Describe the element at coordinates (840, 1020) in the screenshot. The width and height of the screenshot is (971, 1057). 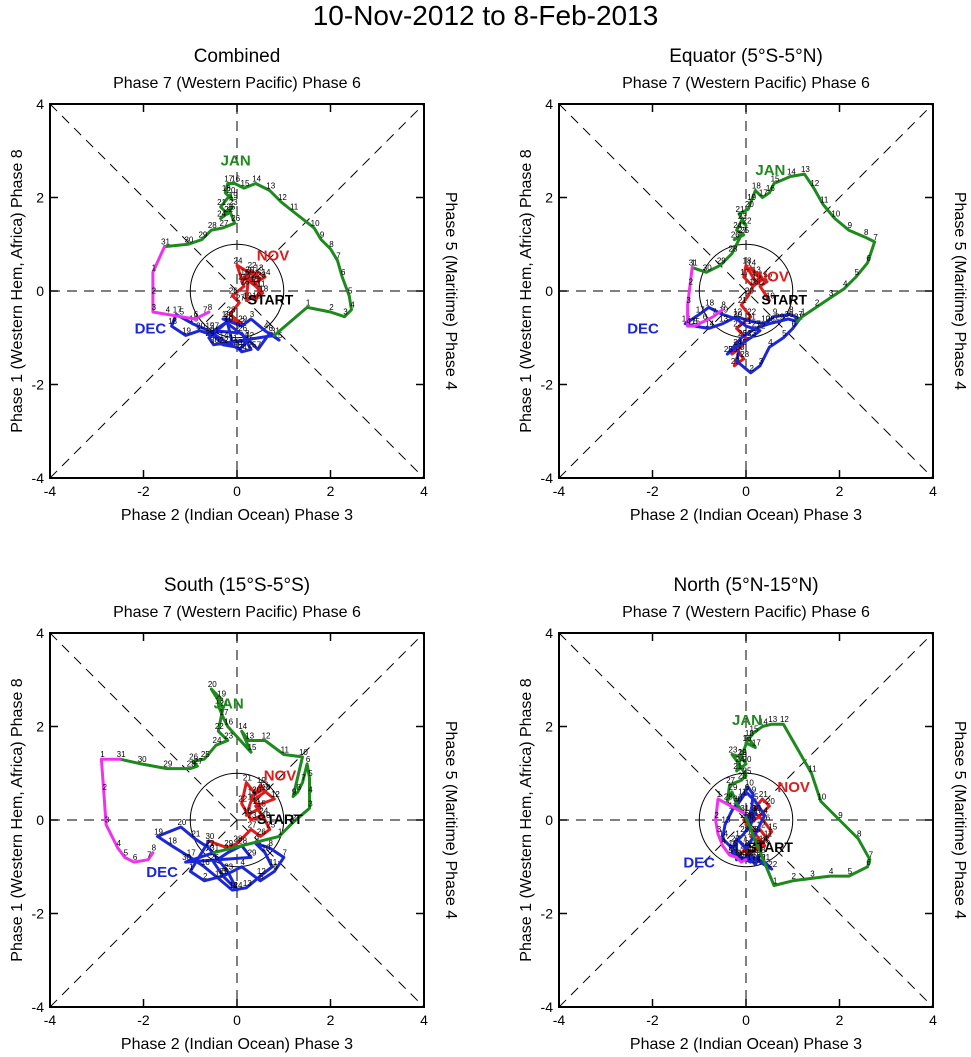
I see `x-tick-label: 2` at that location.